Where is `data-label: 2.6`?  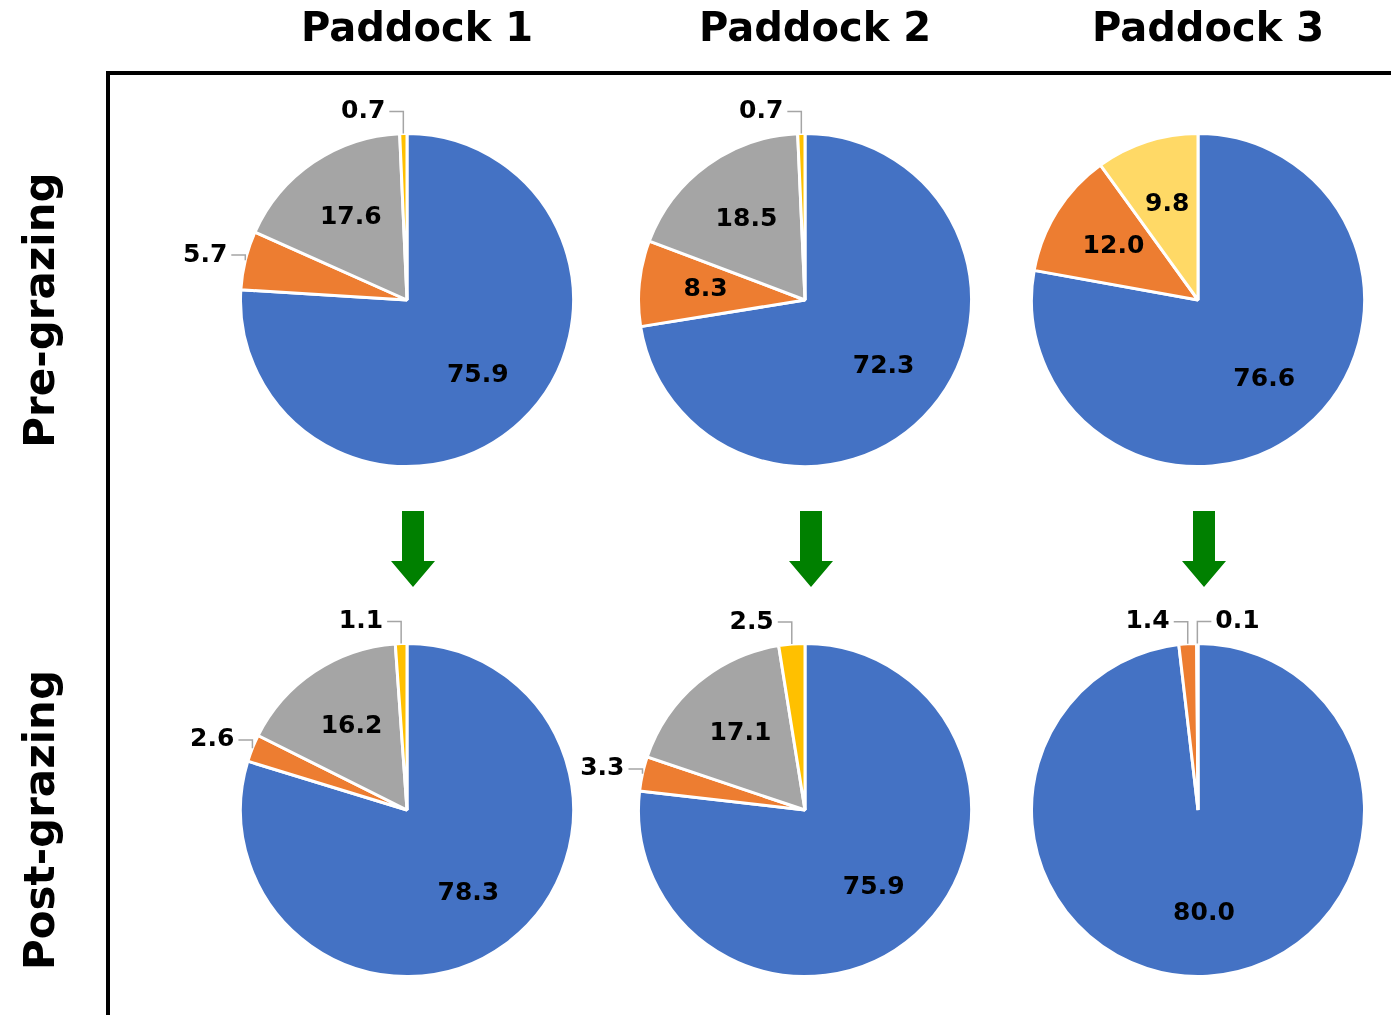 data-label: 2.6 is located at coordinates (212, 738).